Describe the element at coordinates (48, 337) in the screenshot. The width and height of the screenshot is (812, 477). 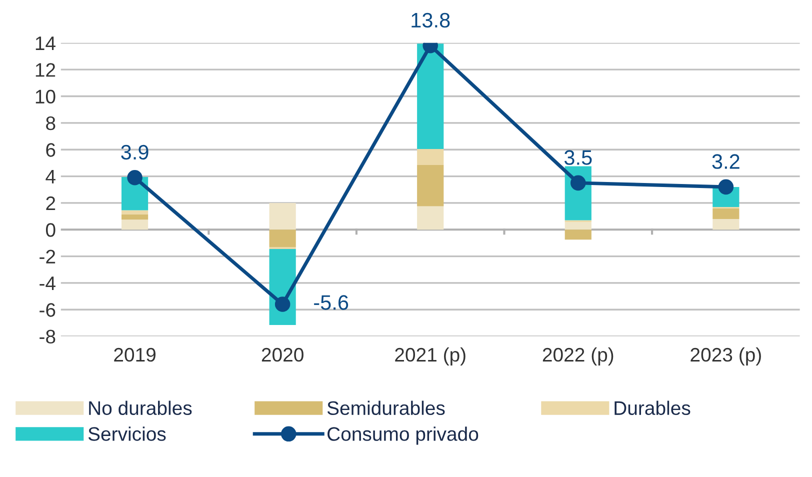
I see `y-tick-label: -8` at that location.